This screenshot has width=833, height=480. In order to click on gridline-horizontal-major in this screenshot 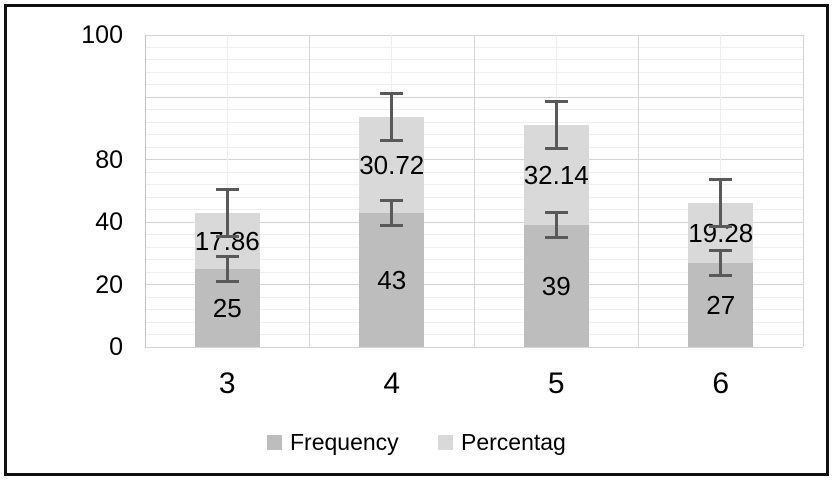, I will do `click(474, 347)`.